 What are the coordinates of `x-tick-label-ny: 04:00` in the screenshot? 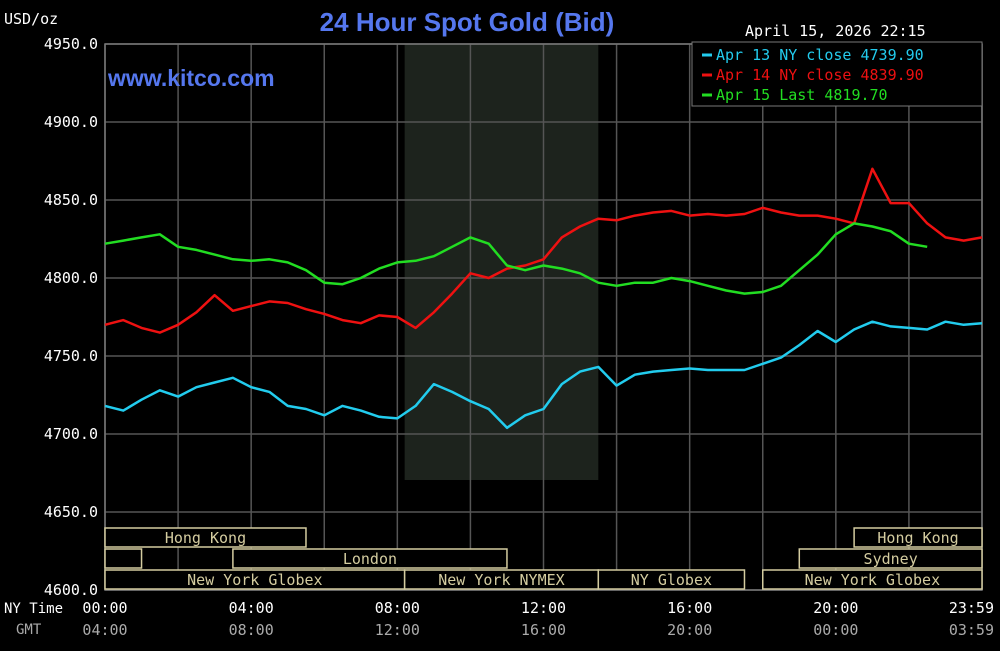 It's located at (251, 608).